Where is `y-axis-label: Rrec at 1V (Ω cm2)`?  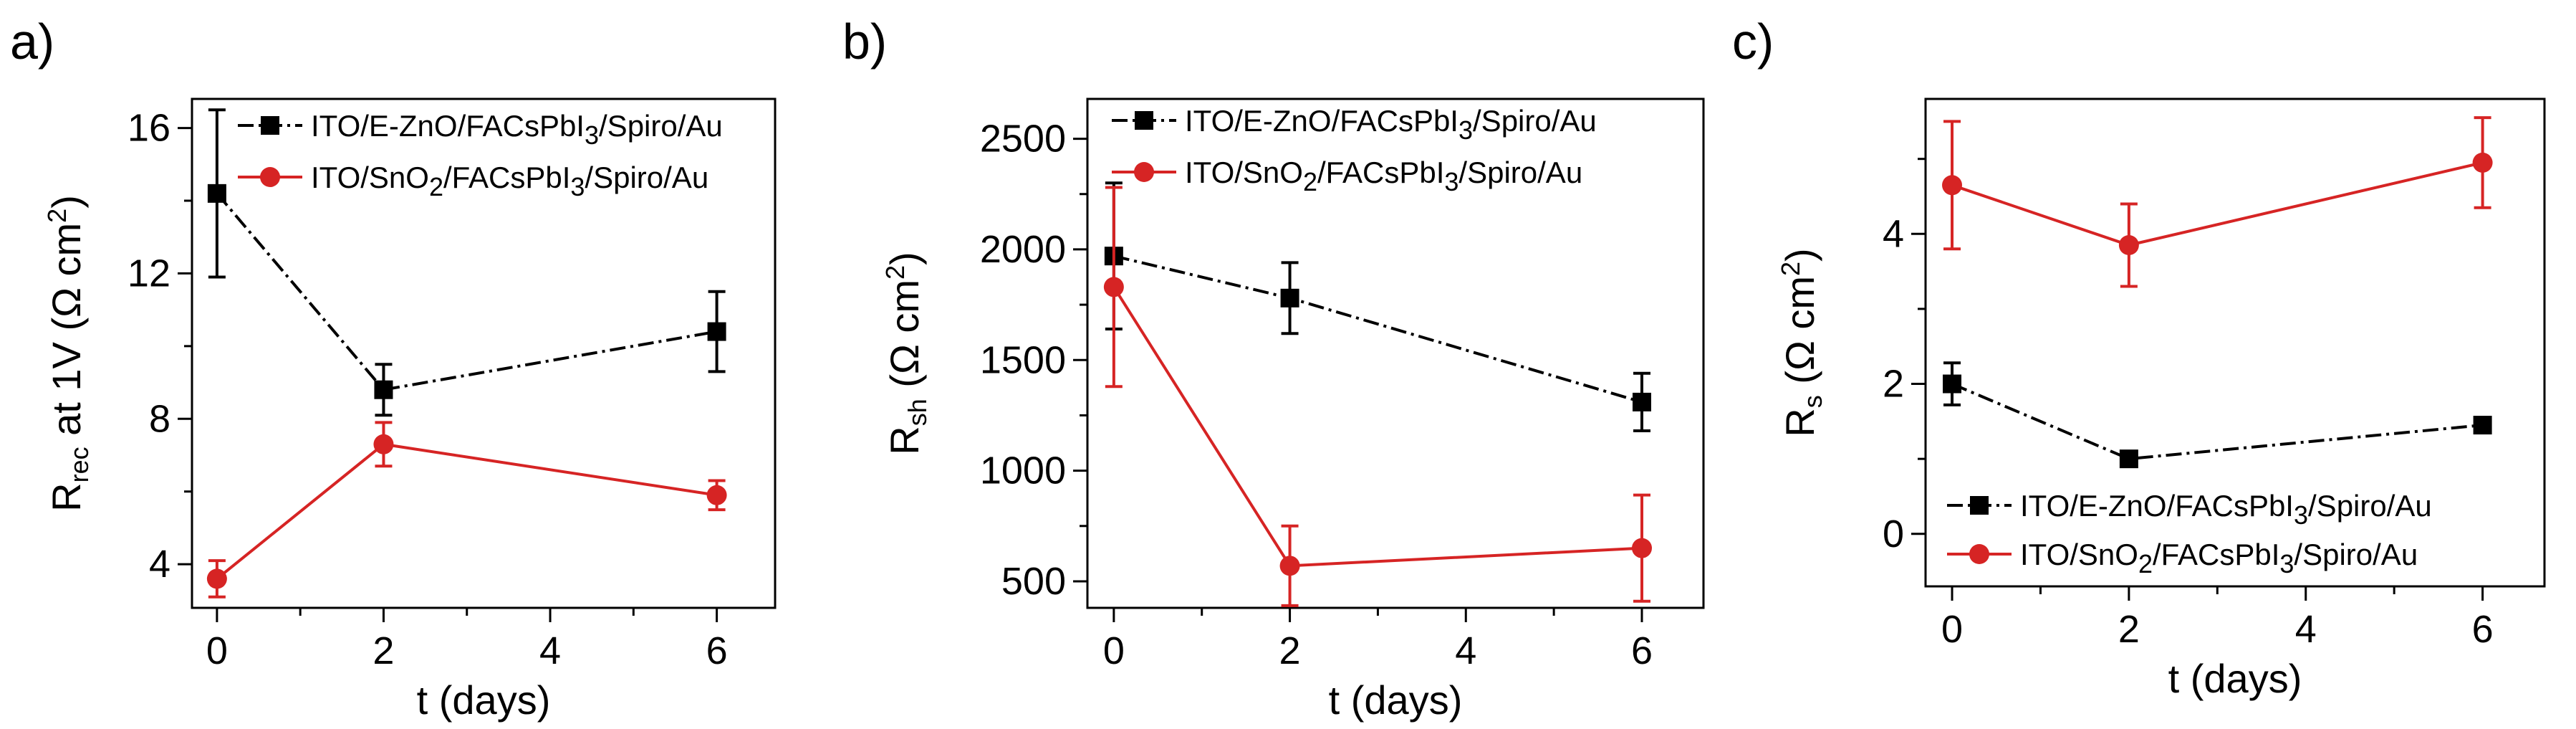
y-axis-label: Rrec at 1V (Ω cm2) is located at coordinates (68, 353).